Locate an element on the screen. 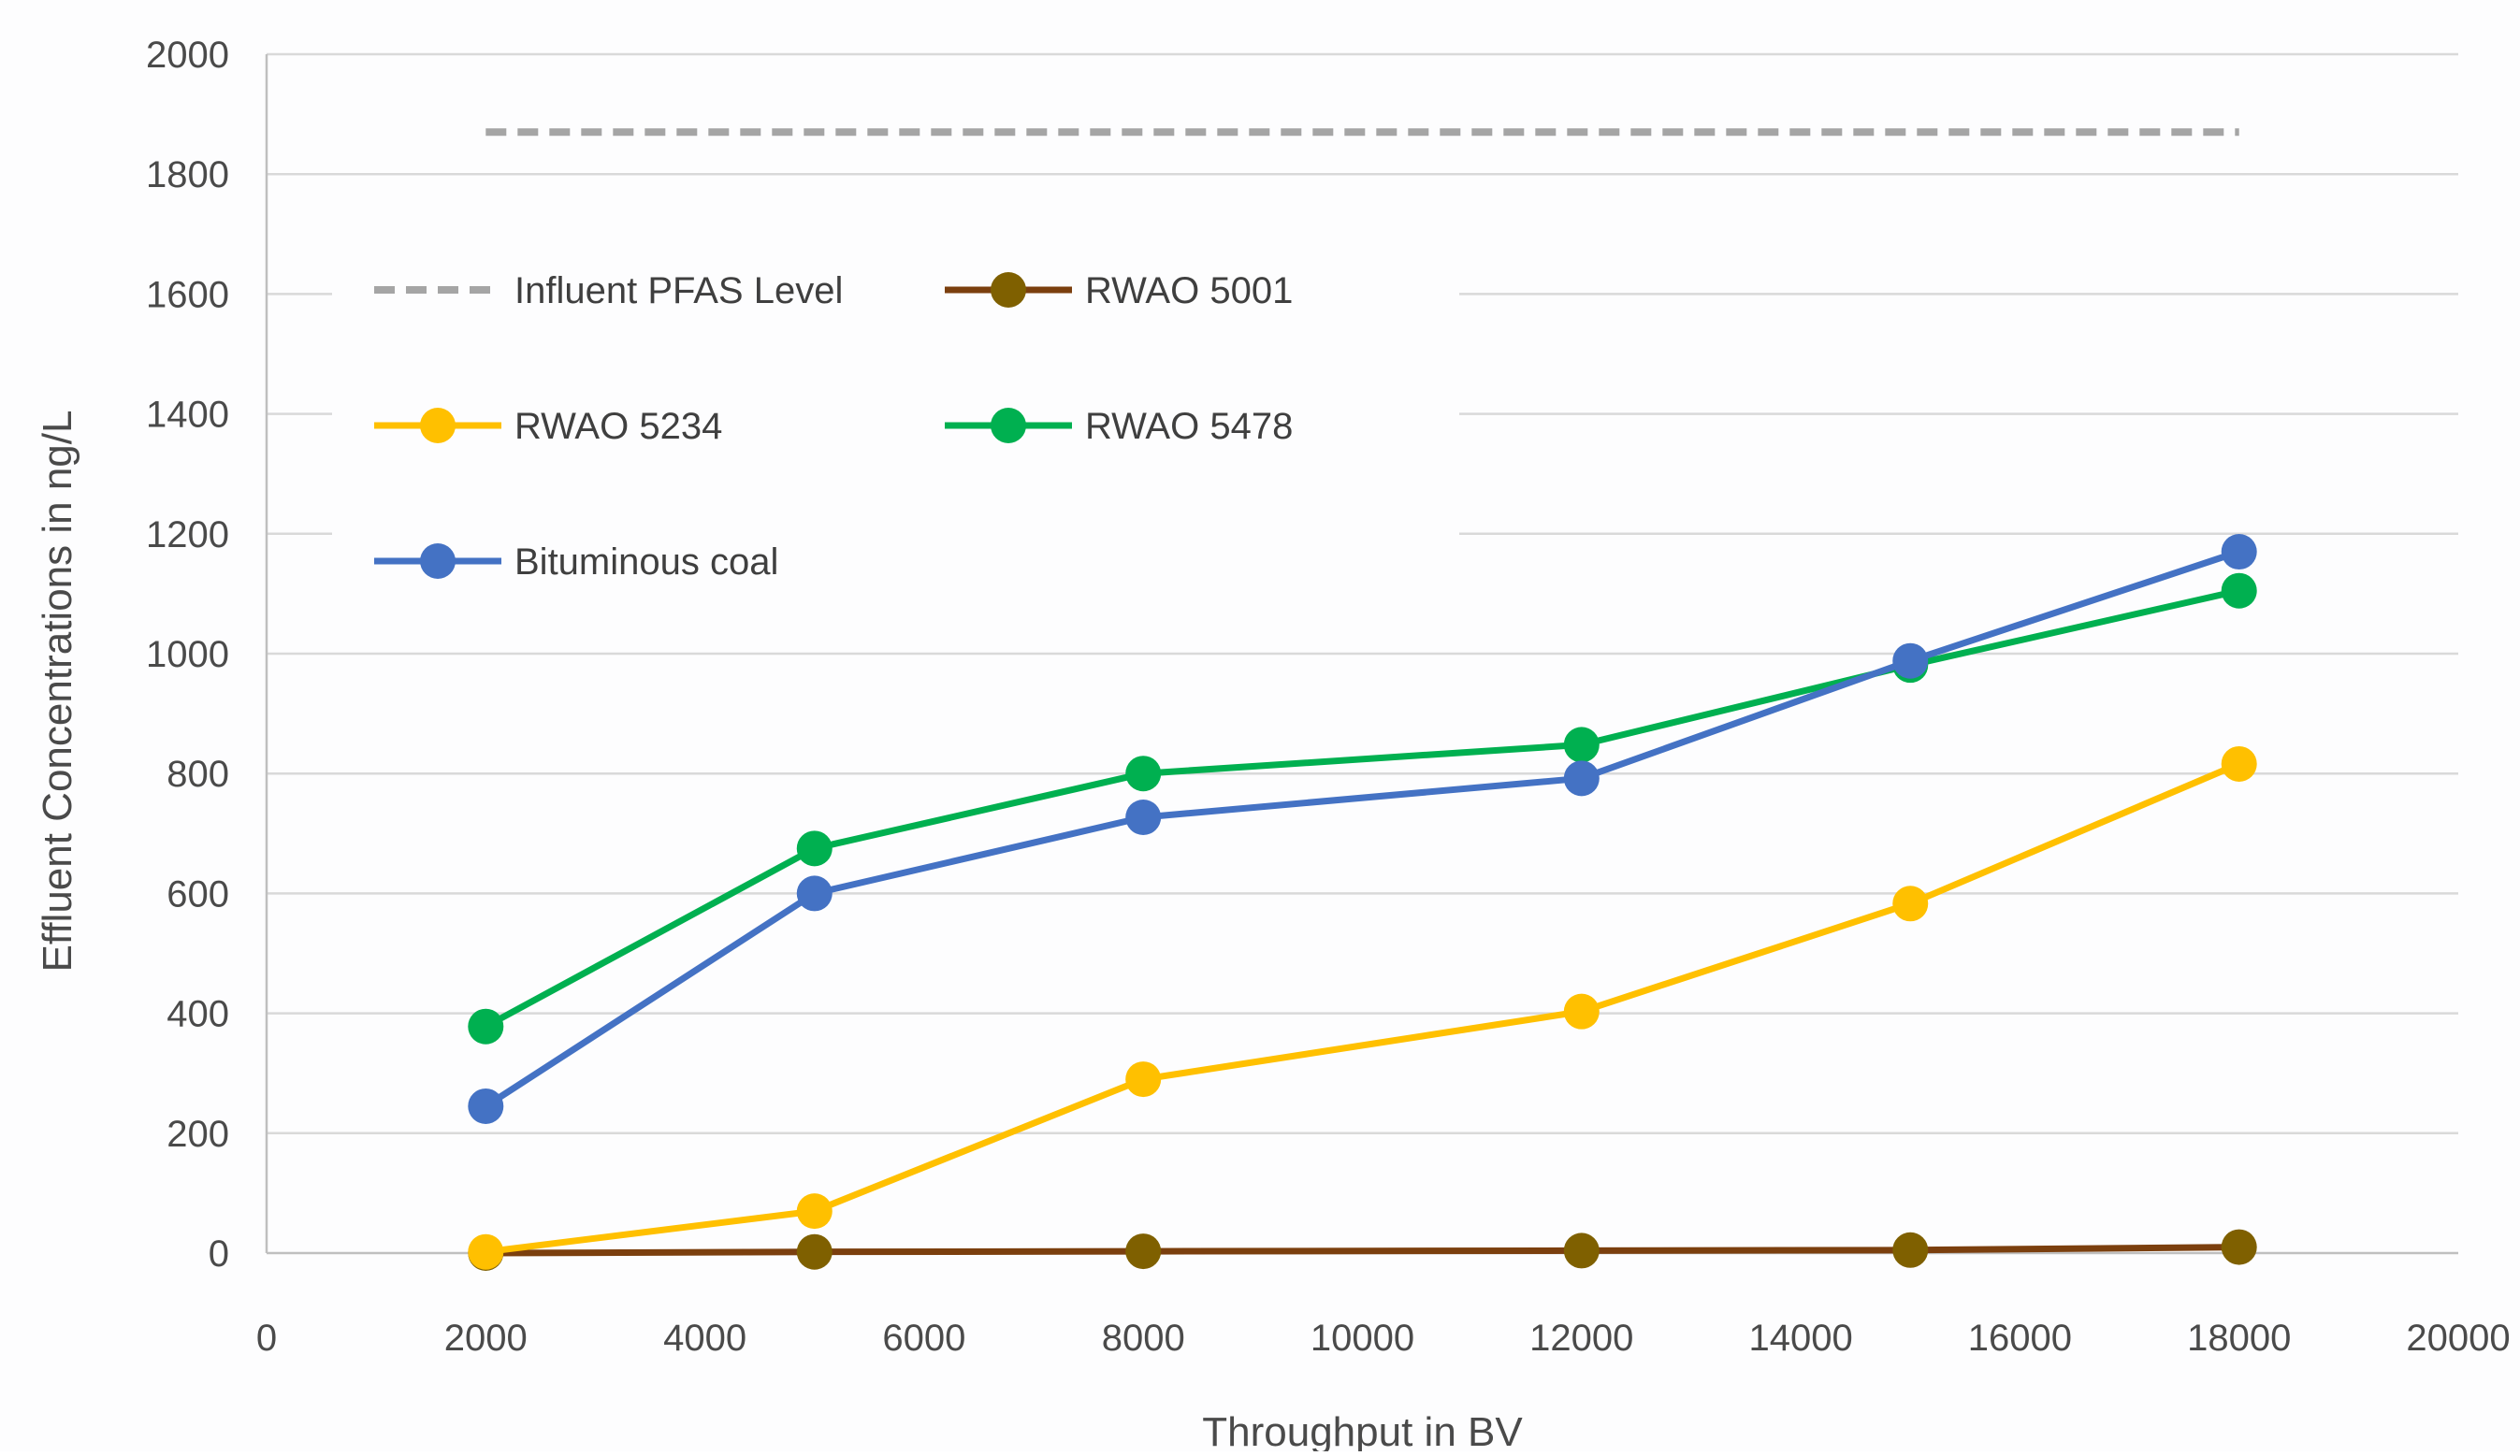 The image size is (2520, 1456). x-tick-label: 6000 is located at coordinates (923, 1338).